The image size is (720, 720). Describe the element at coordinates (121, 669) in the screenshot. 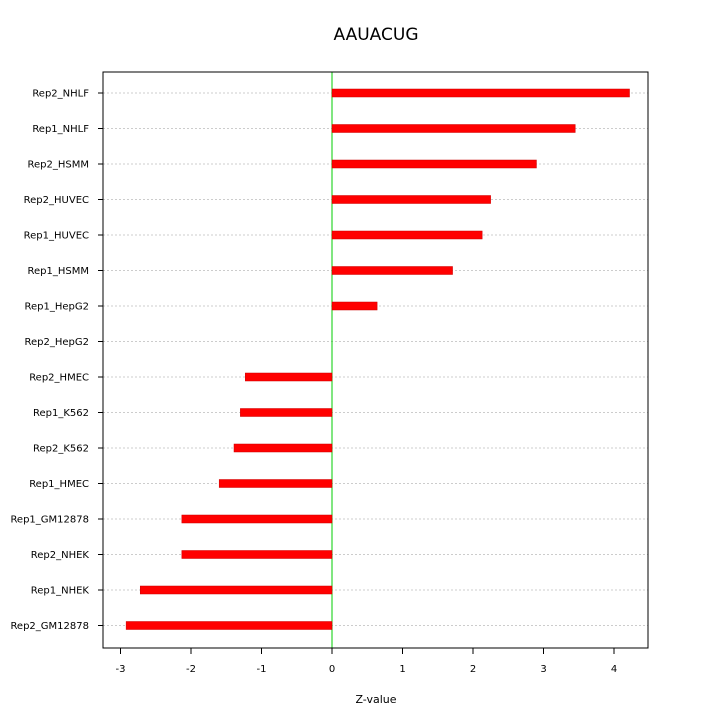

I see `x-tick-label: -3` at that location.